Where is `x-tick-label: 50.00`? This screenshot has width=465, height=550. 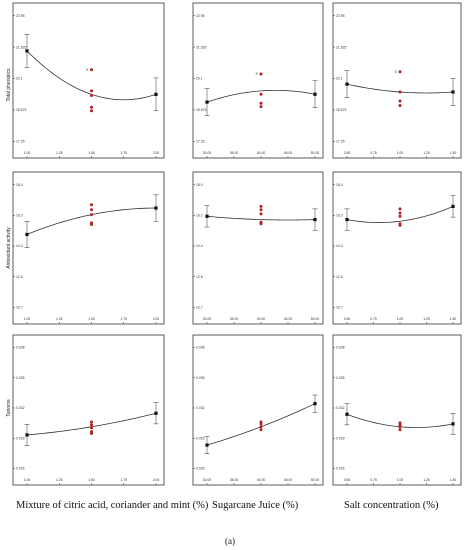
x-tick-label: 50.00 is located at coordinates (315, 153).